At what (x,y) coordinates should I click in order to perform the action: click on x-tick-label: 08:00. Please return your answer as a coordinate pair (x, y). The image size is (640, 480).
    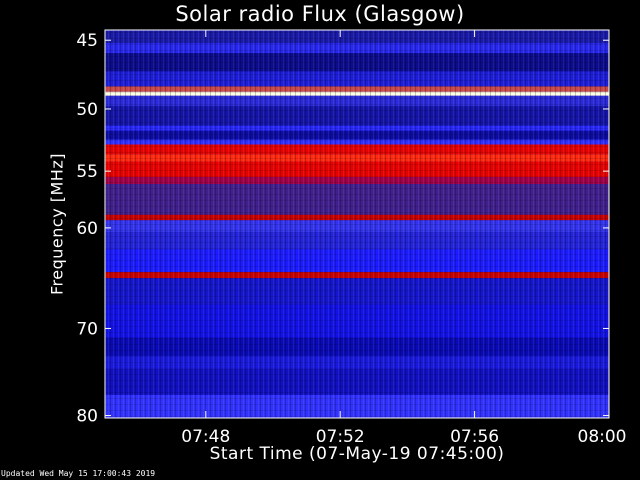
    Looking at the image, I should click on (602, 437).